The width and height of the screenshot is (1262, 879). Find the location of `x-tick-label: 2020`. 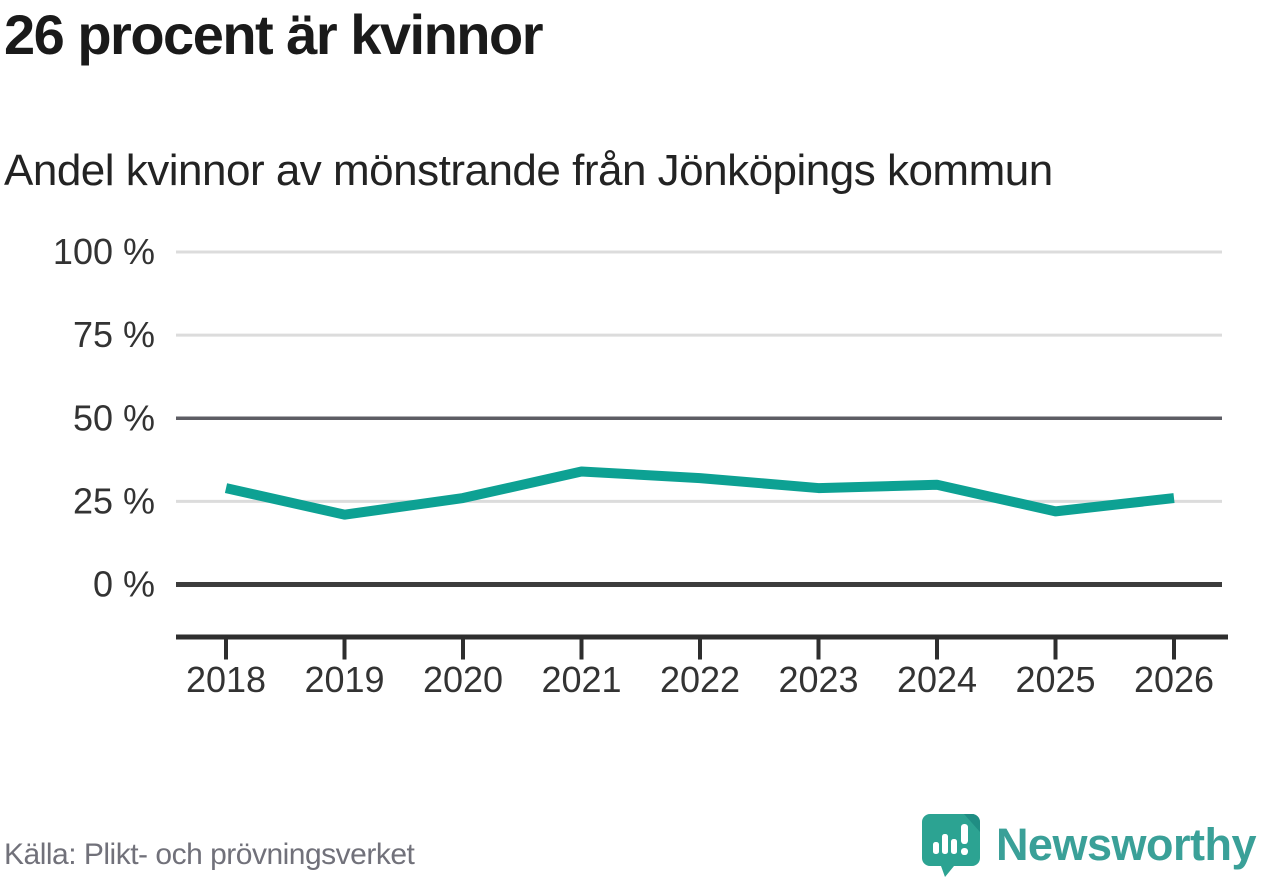

x-tick-label: 2020 is located at coordinates (463, 679).